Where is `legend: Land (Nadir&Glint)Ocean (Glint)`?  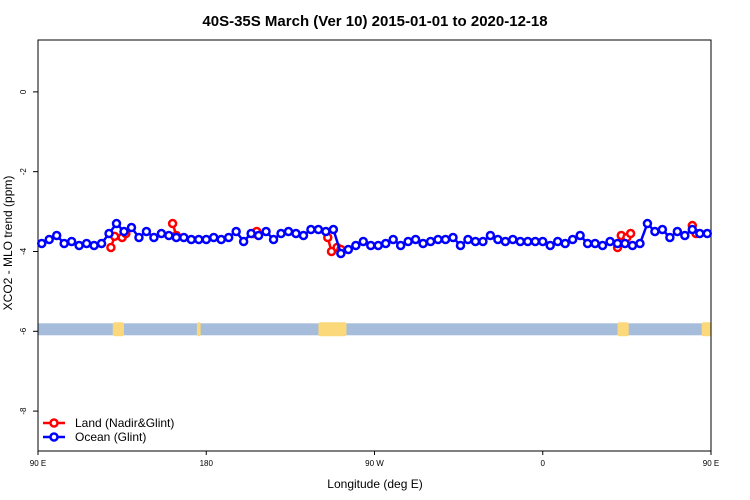
legend: Land (Nadir&Glint)Ocean (Glint) is located at coordinates (108, 430).